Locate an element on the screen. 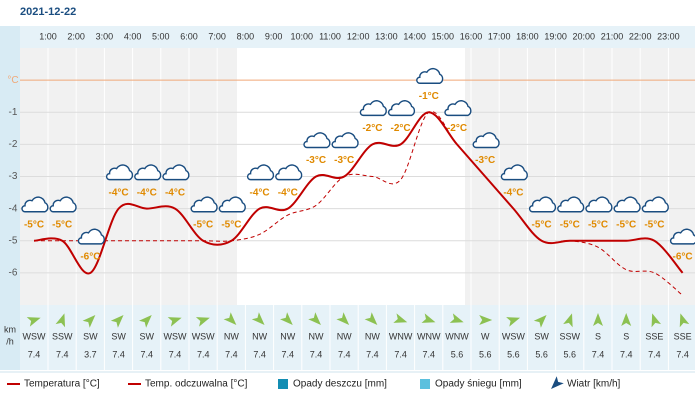 This screenshot has width=695, height=413. y-tick-label: -2 is located at coordinates (13, 144).